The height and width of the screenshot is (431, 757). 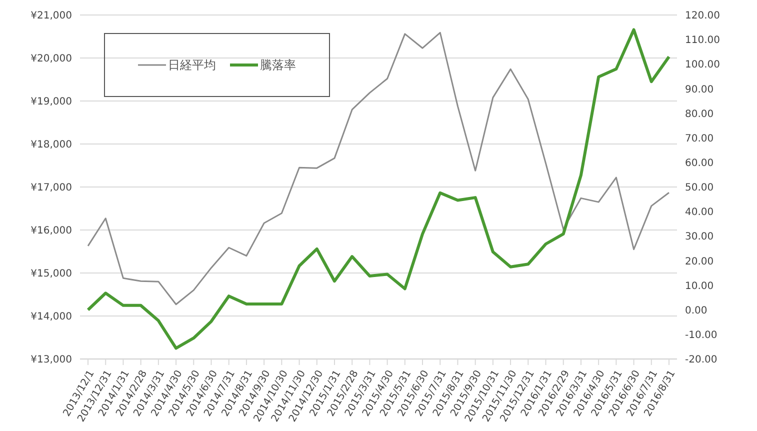 What do you see at coordinates (51, 16) in the screenshot?
I see `y-tick-label: ¥21,000` at bounding box center [51, 16].